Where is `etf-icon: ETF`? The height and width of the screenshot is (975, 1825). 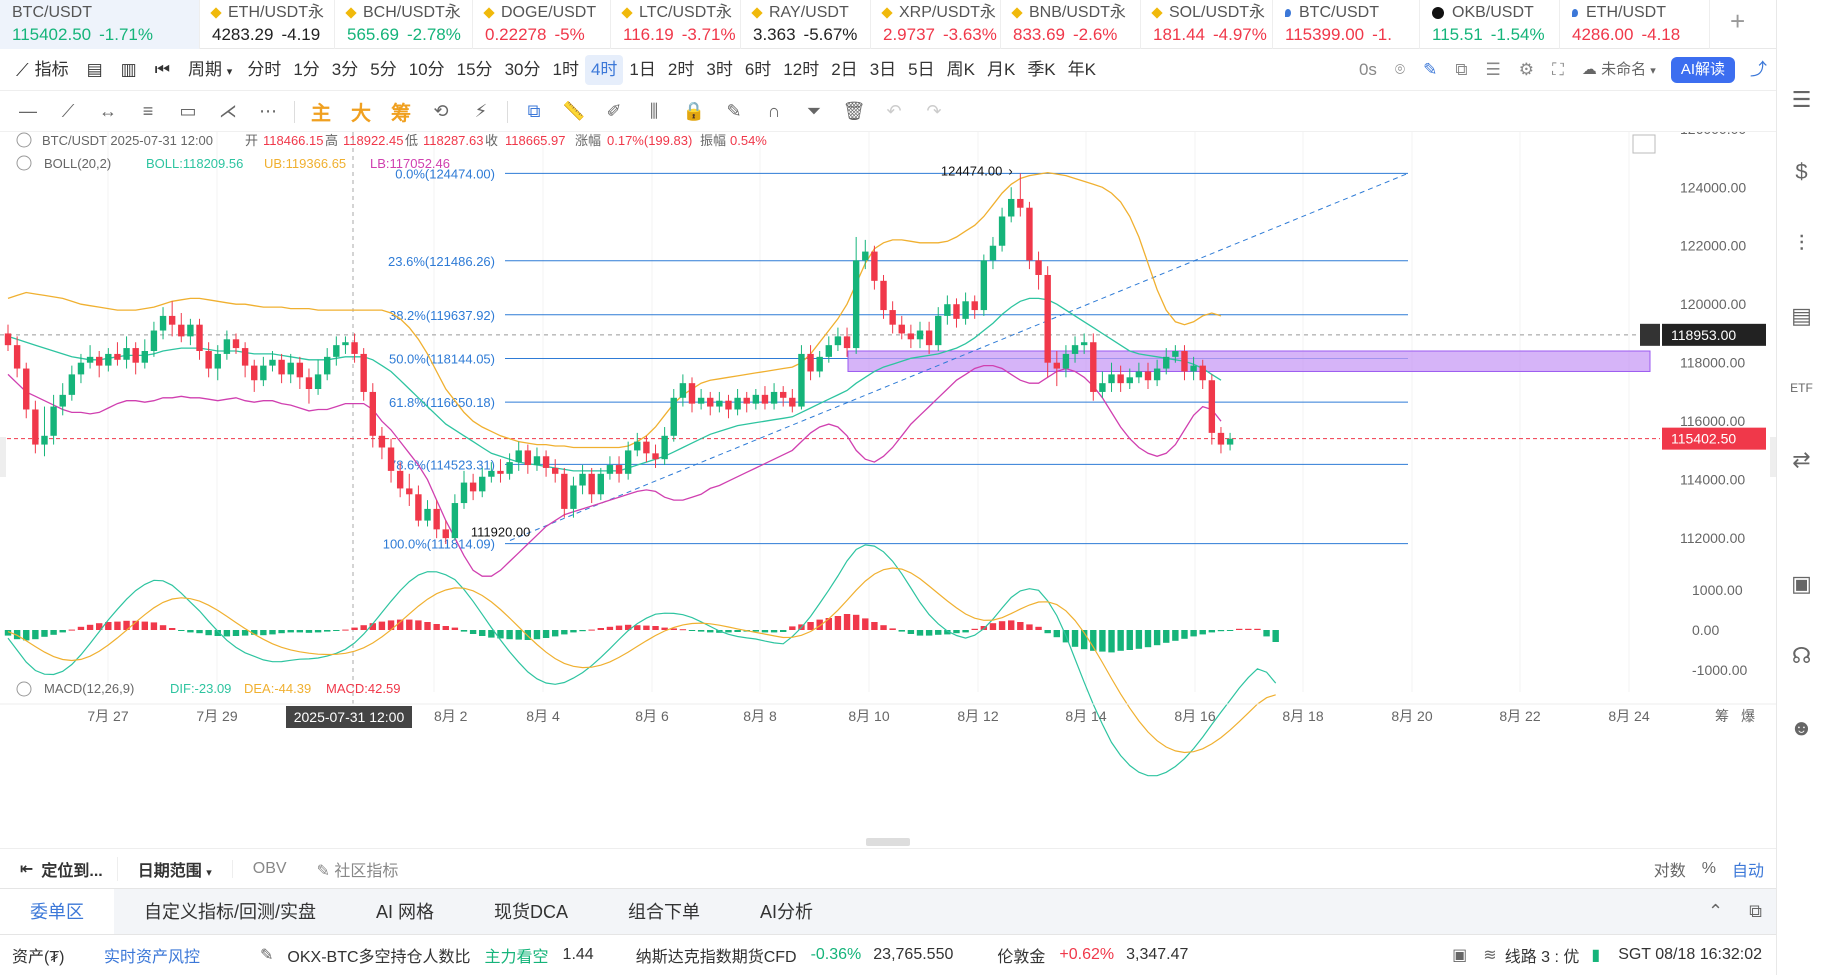
etf-icon: ETF is located at coordinates (1801, 388).